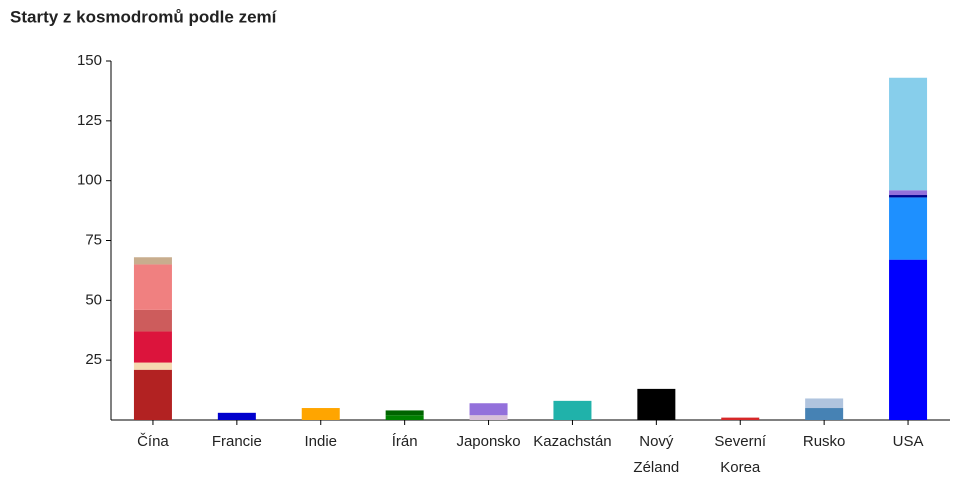 Image resolution: width=959 pixels, height=493 pixels. What do you see at coordinates (824, 441) in the screenshot?
I see `x-tick-label: Rusko` at bounding box center [824, 441].